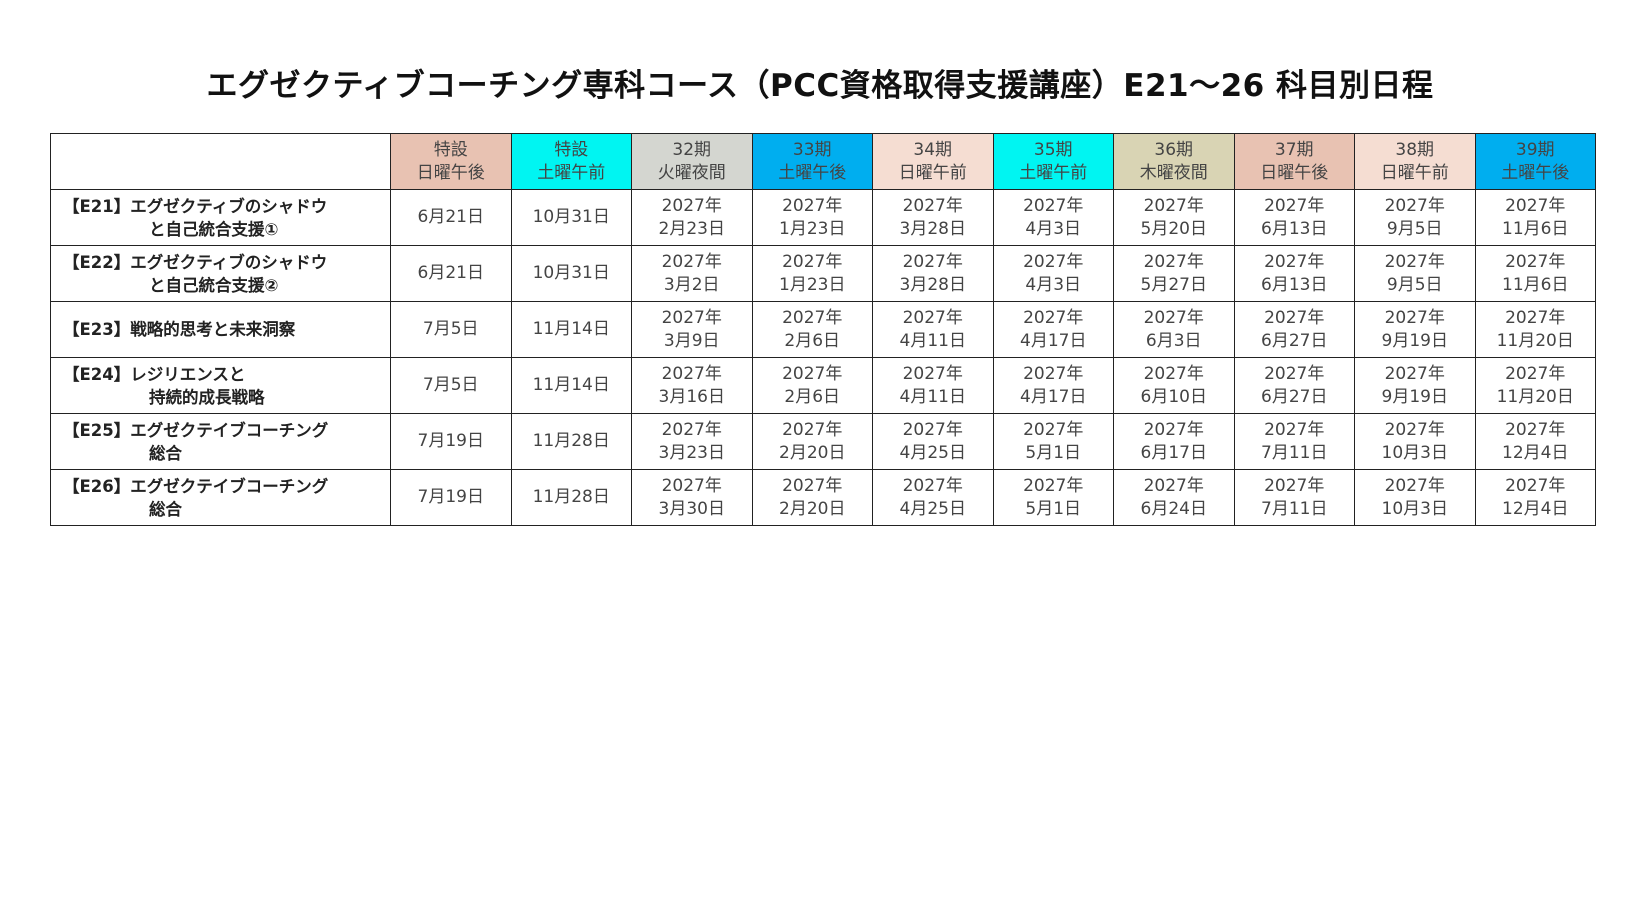 The width and height of the screenshot is (1640, 923). Describe the element at coordinates (1414, 172) in the screenshot. I see `column-slot: 日曜午前` at that location.